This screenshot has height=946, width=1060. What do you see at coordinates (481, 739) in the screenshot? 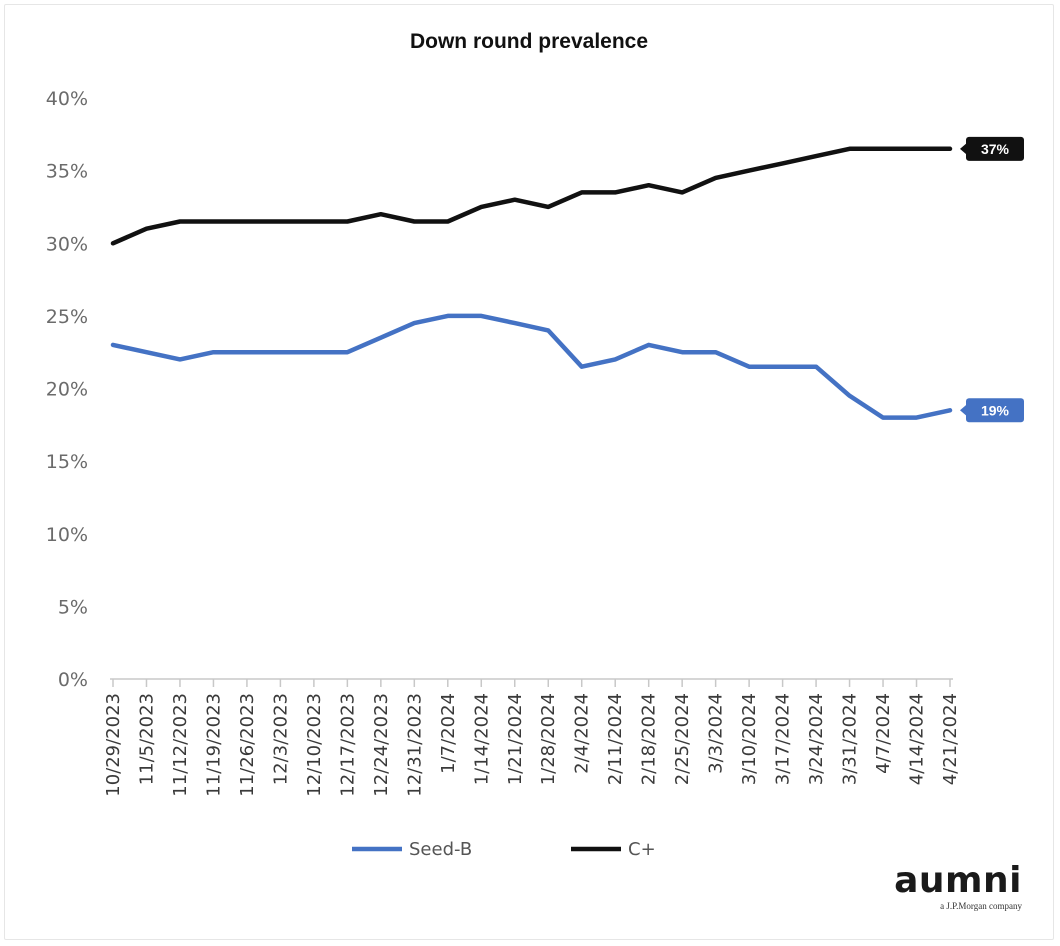
I see `x-tick-label: 1/14/2024` at bounding box center [481, 739].